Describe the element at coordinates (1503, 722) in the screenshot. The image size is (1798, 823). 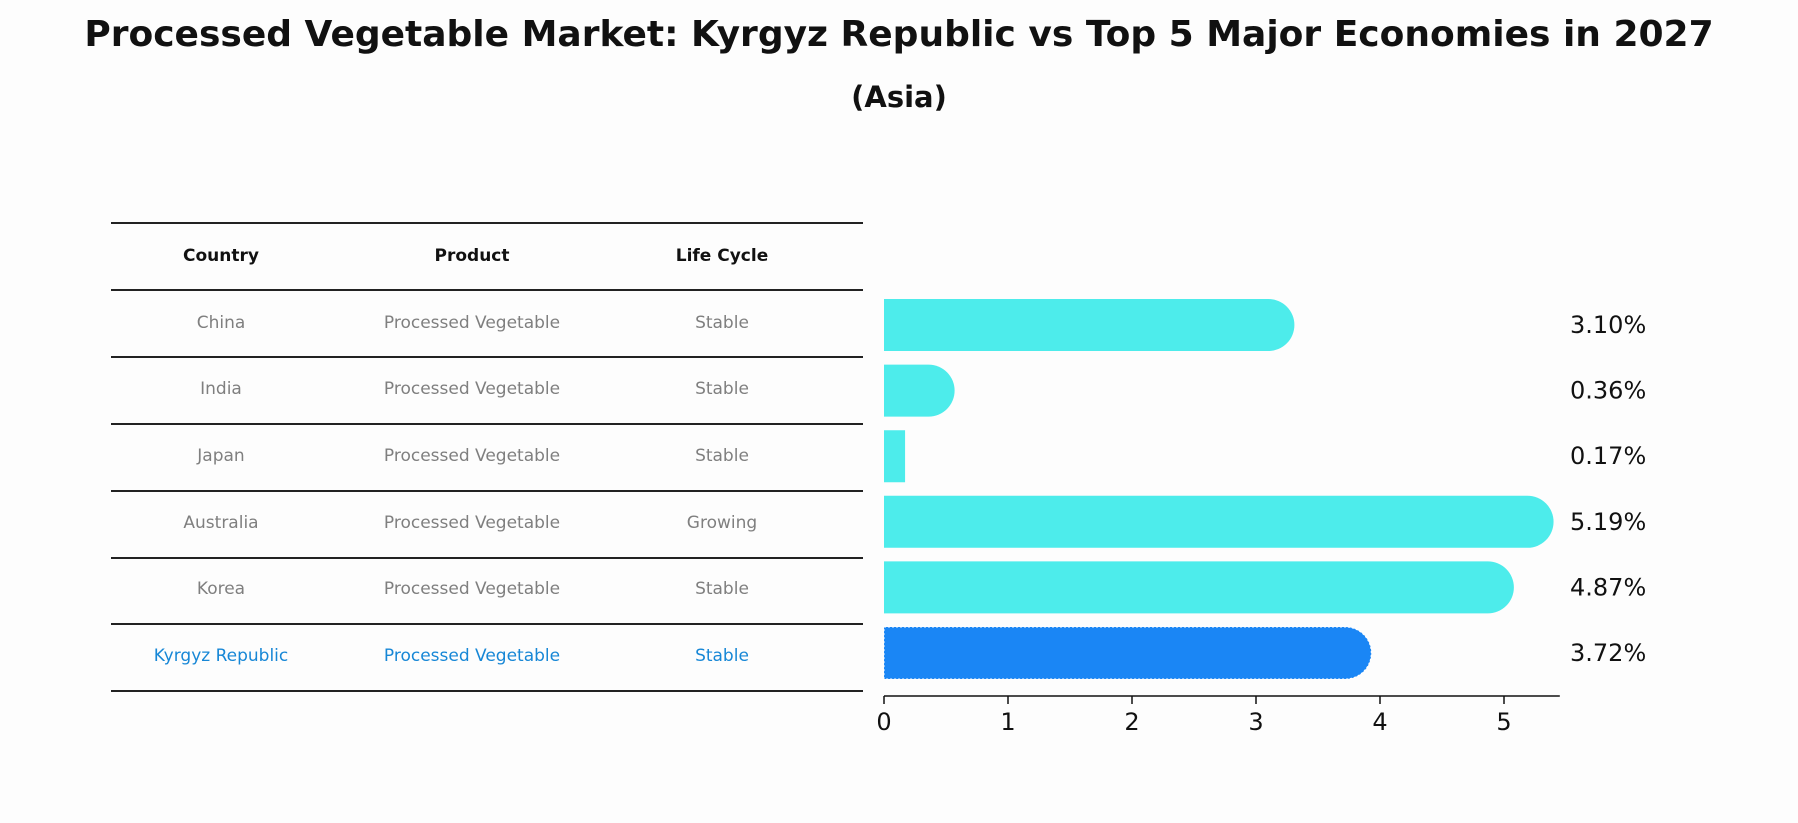
I see `x-tick-label: 5` at that location.